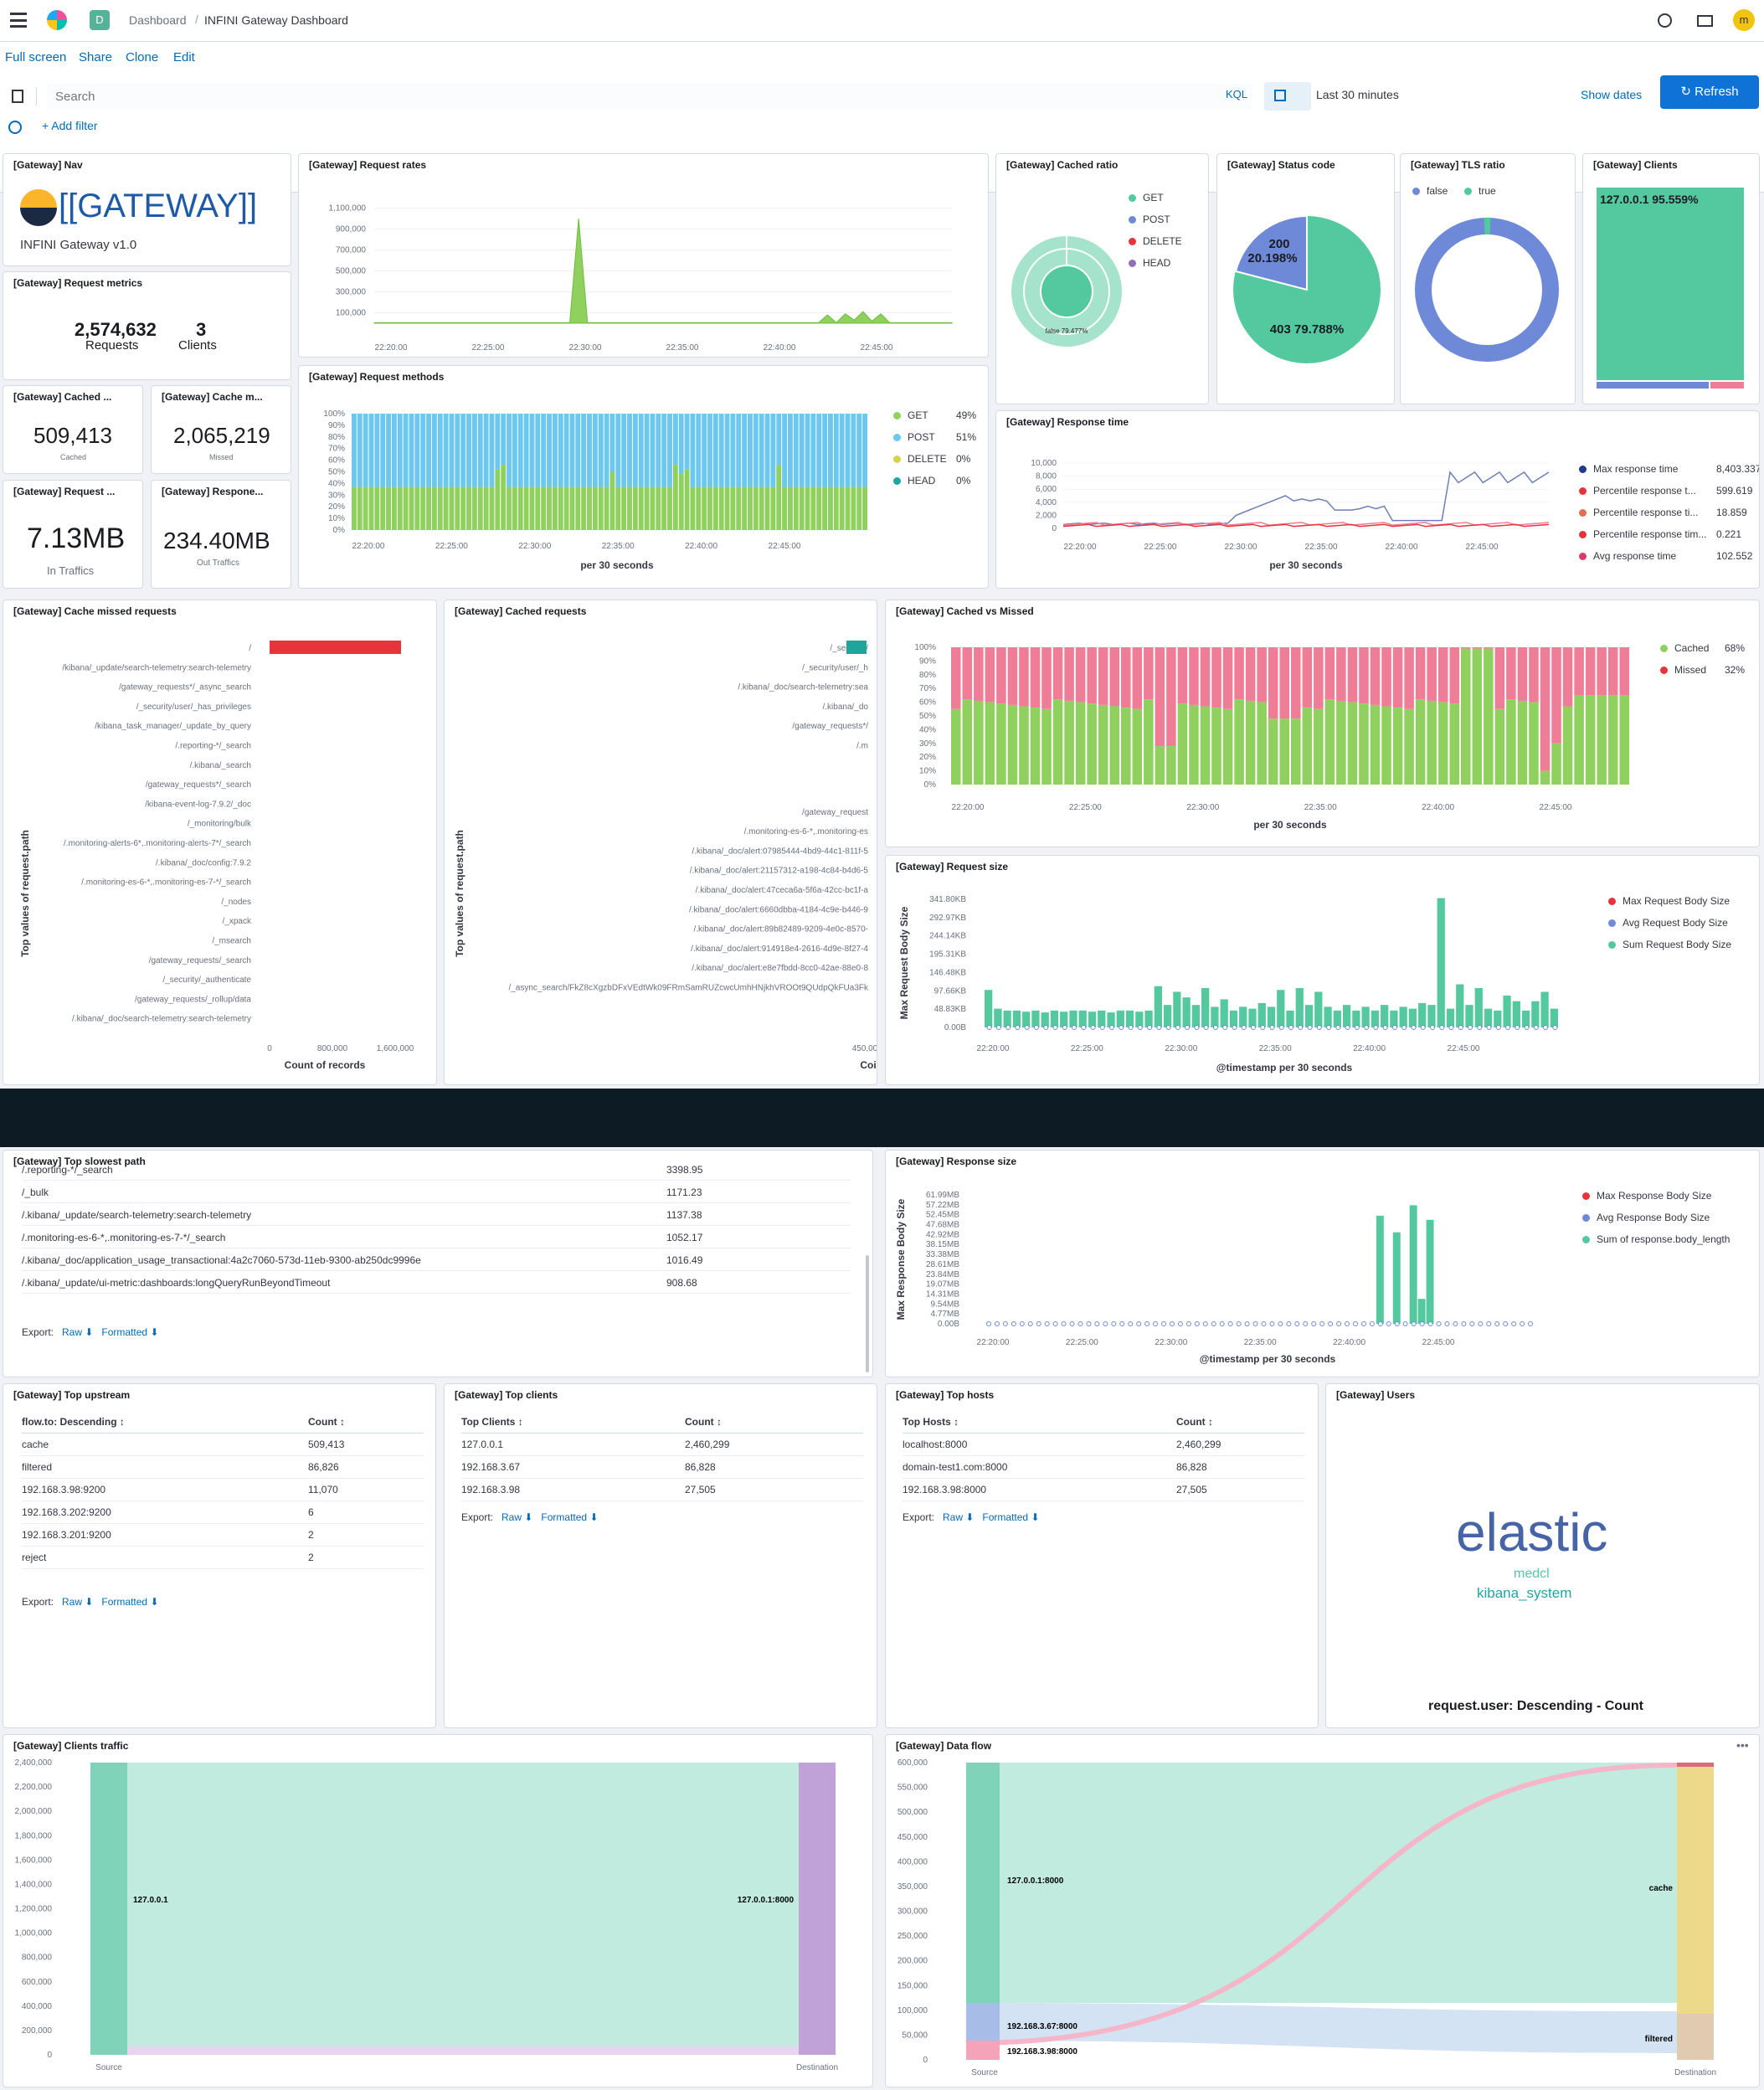  What do you see at coordinates (920, 459) in the screenshot?
I see `legend-item: DELETE` at bounding box center [920, 459].